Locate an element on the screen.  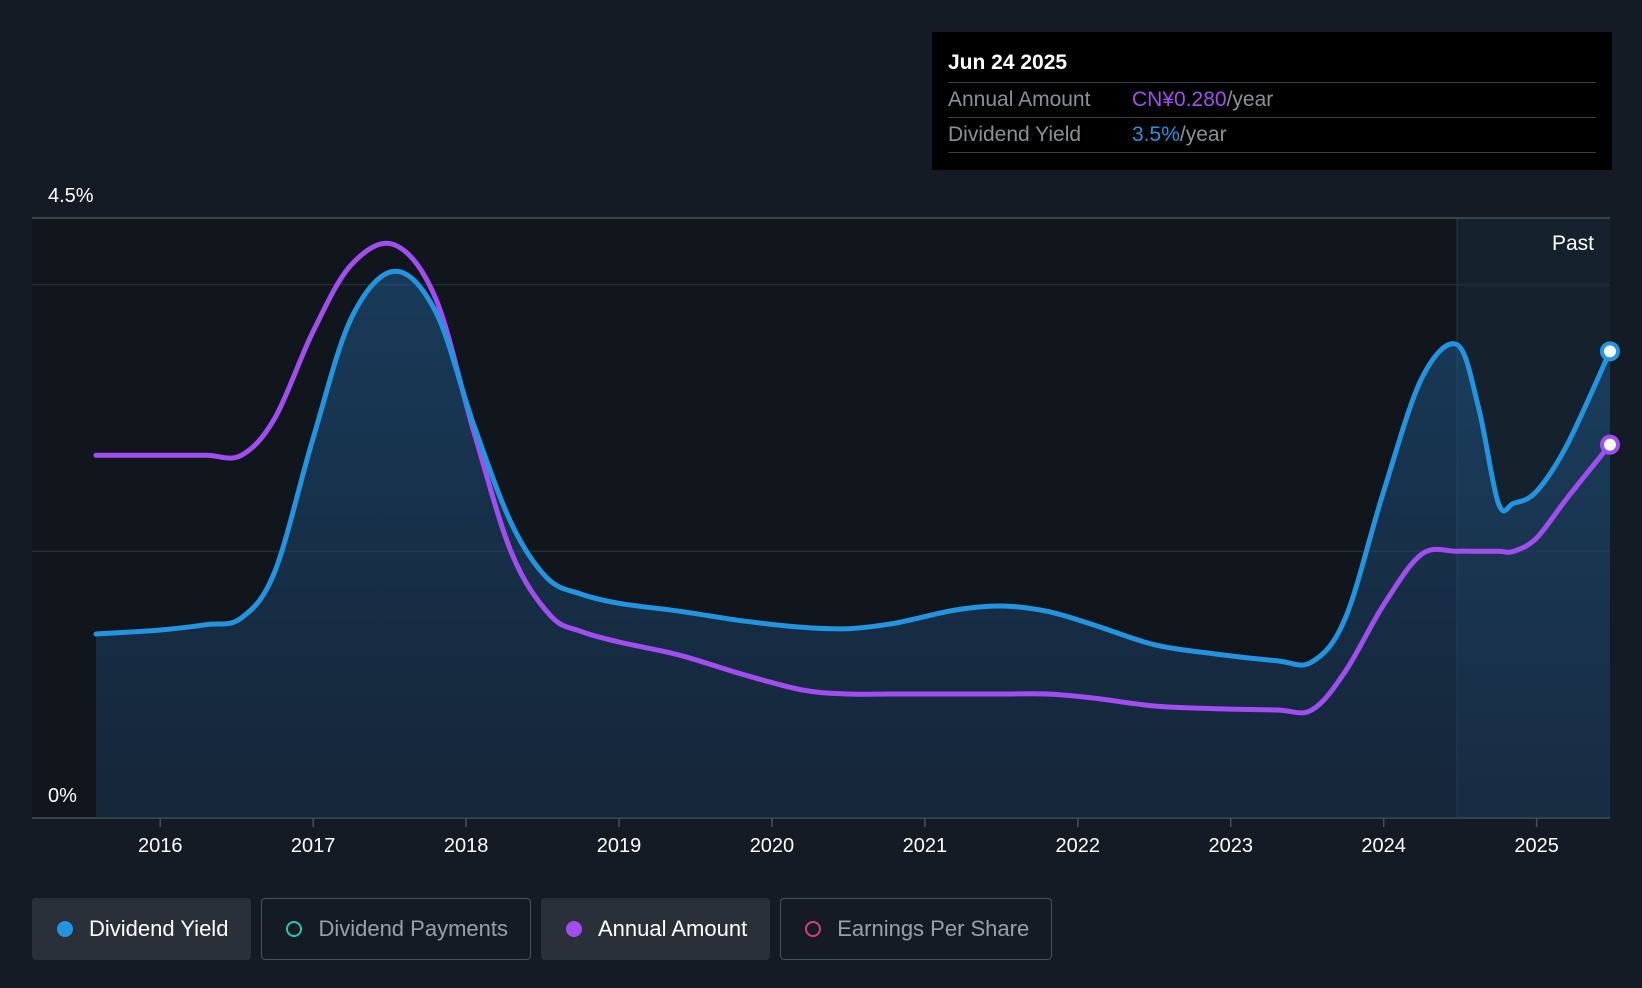
annual-amount-end-marker is located at coordinates (1610, 444).